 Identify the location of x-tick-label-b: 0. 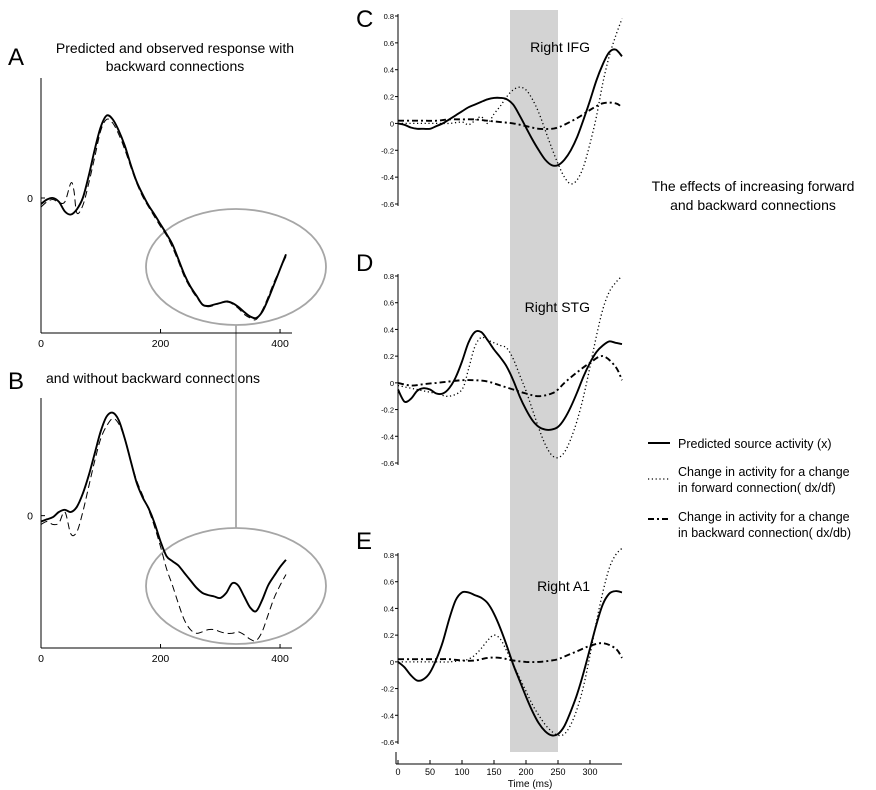
(41, 659).